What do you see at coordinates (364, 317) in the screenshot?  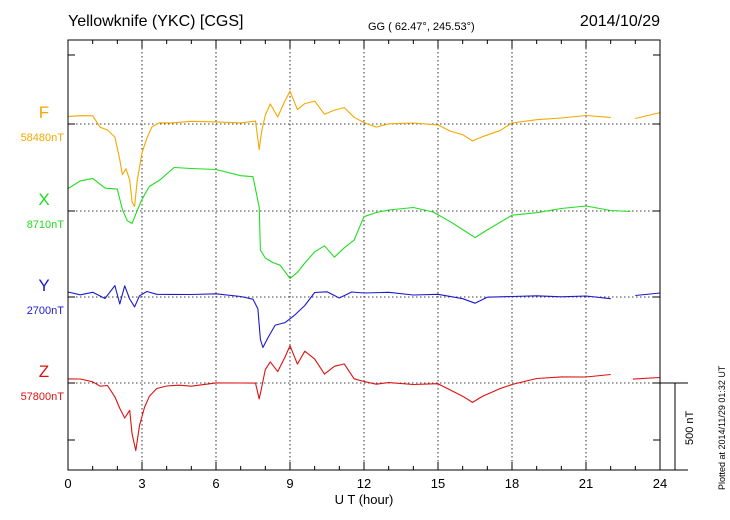 I see `series-line-Y` at bounding box center [364, 317].